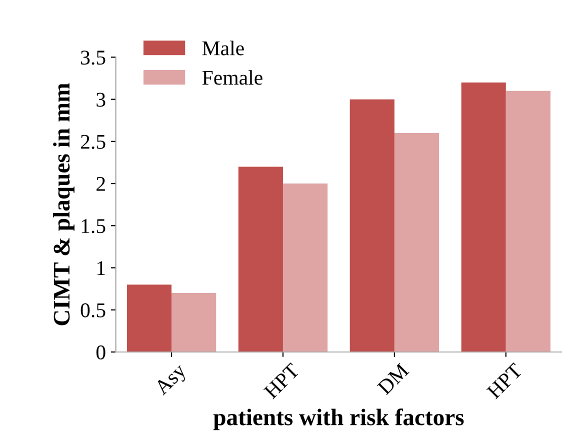 This screenshot has height=440, width=579. What do you see at coordinates (100, 183) in the screenshot?
I see `y-tick-label: 2` at bounding box center [100, 183].